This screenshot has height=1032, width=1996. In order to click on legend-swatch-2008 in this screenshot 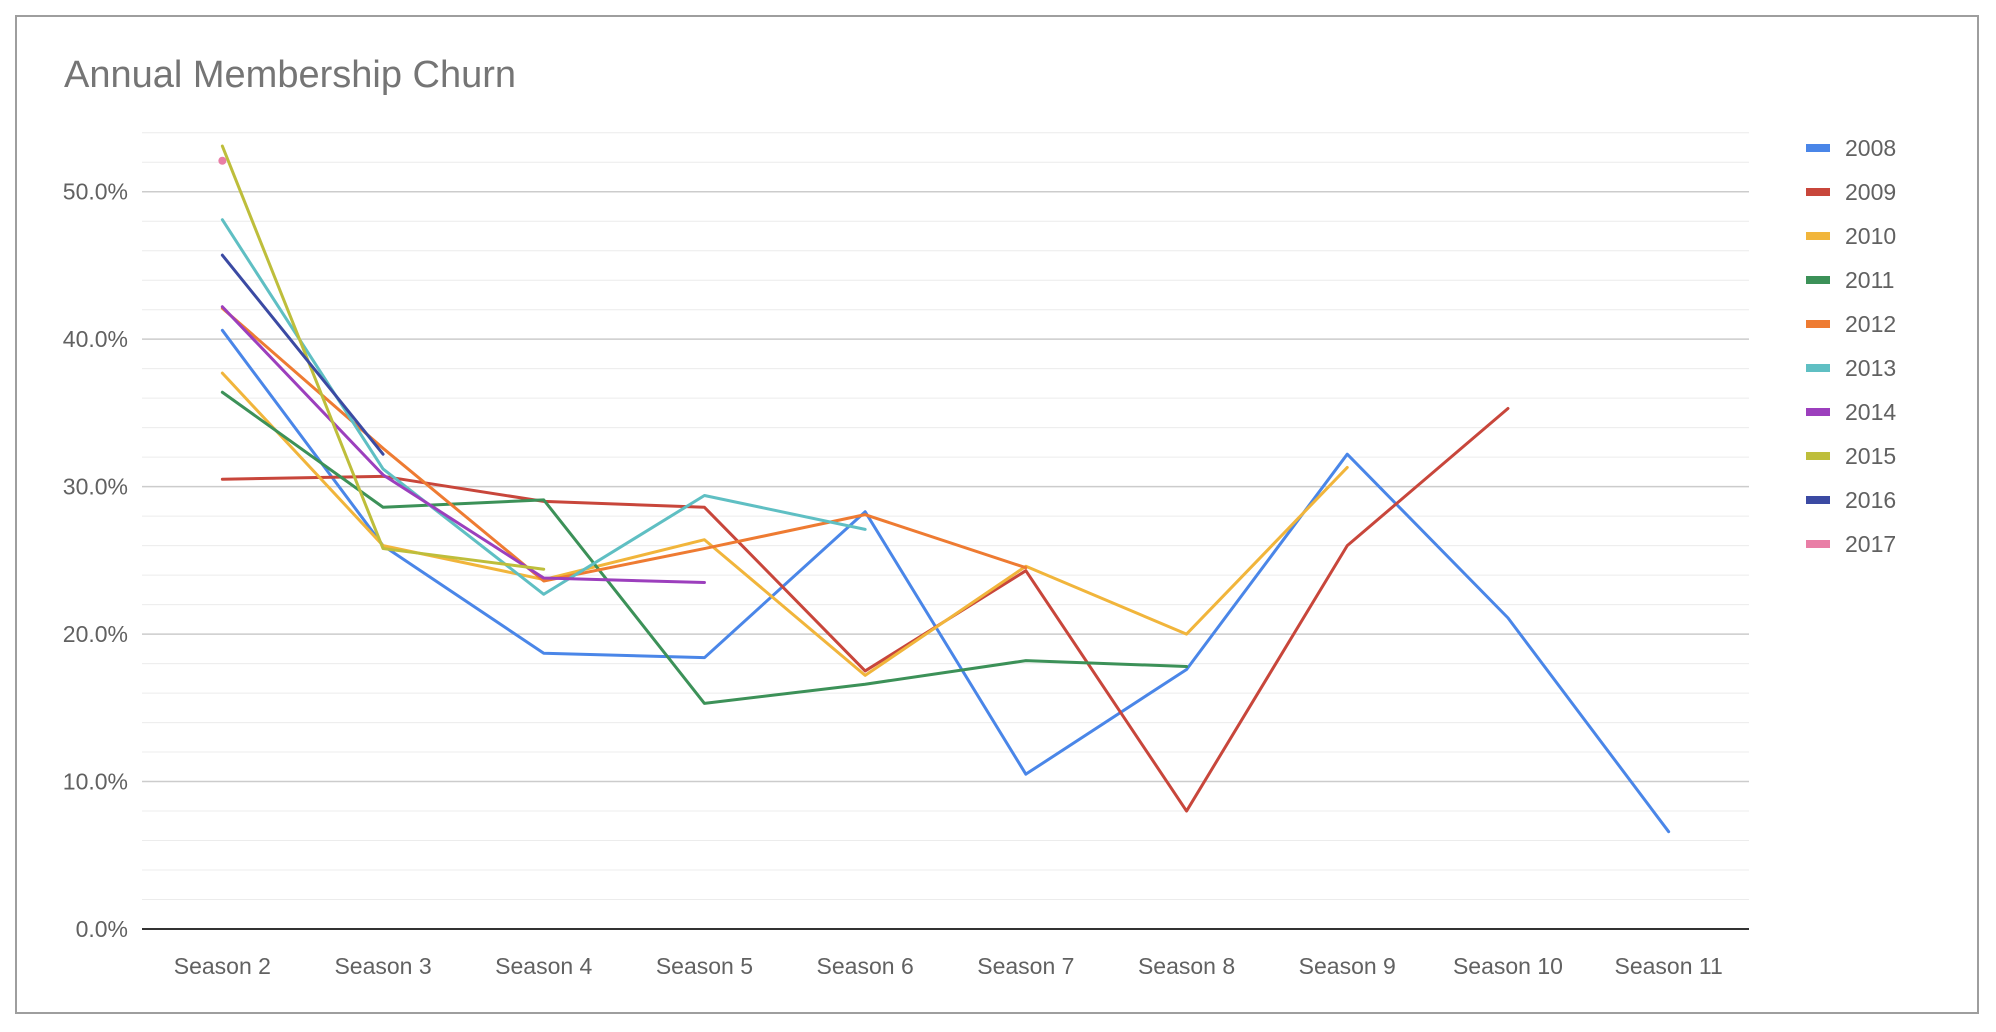, I will do `click(1818, 148)`.